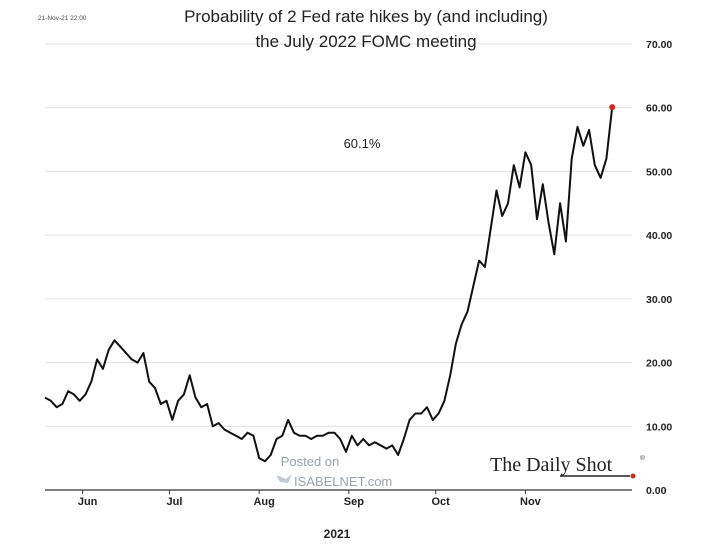 This screenshot has width=712, height=546. What do you see at coordinates (354, 502) in the screenshot?
I see `x-tick-label: Sep` at bounding box center [354, 502].